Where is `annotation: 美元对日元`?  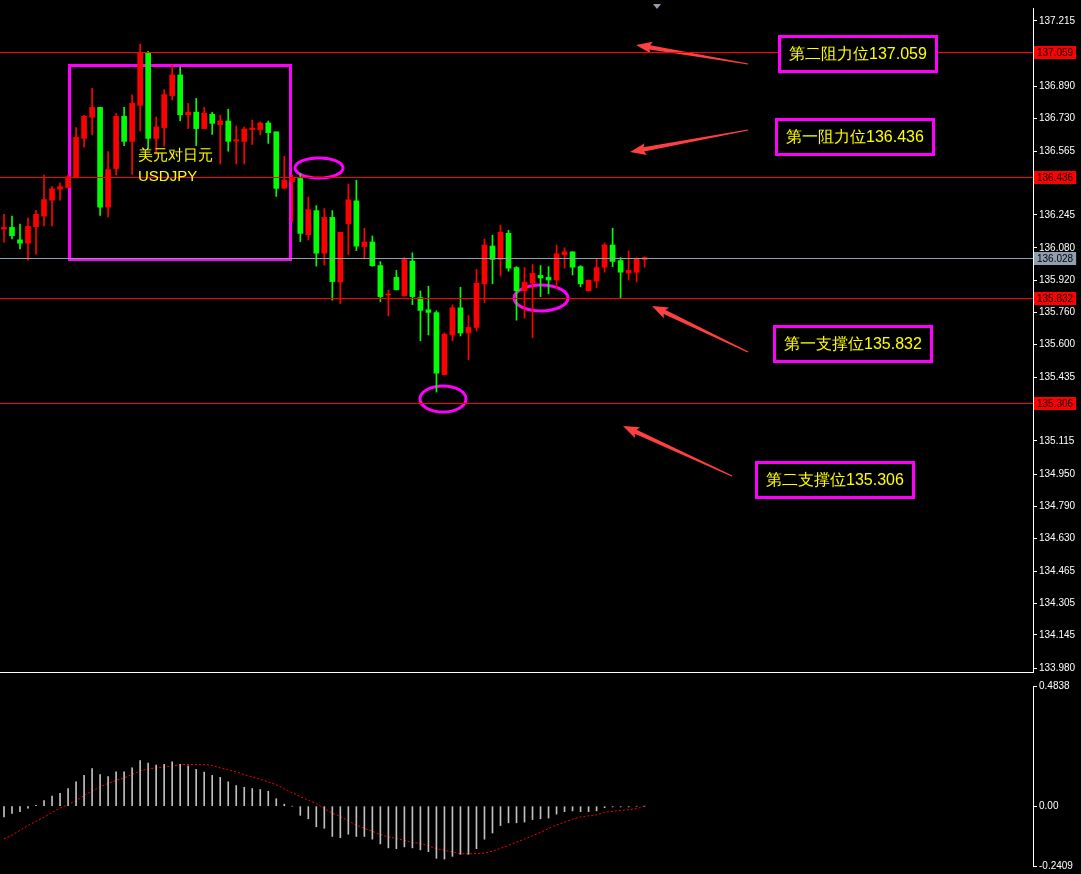 annotation: 美元对日元 is located at coordinates (175, 155).